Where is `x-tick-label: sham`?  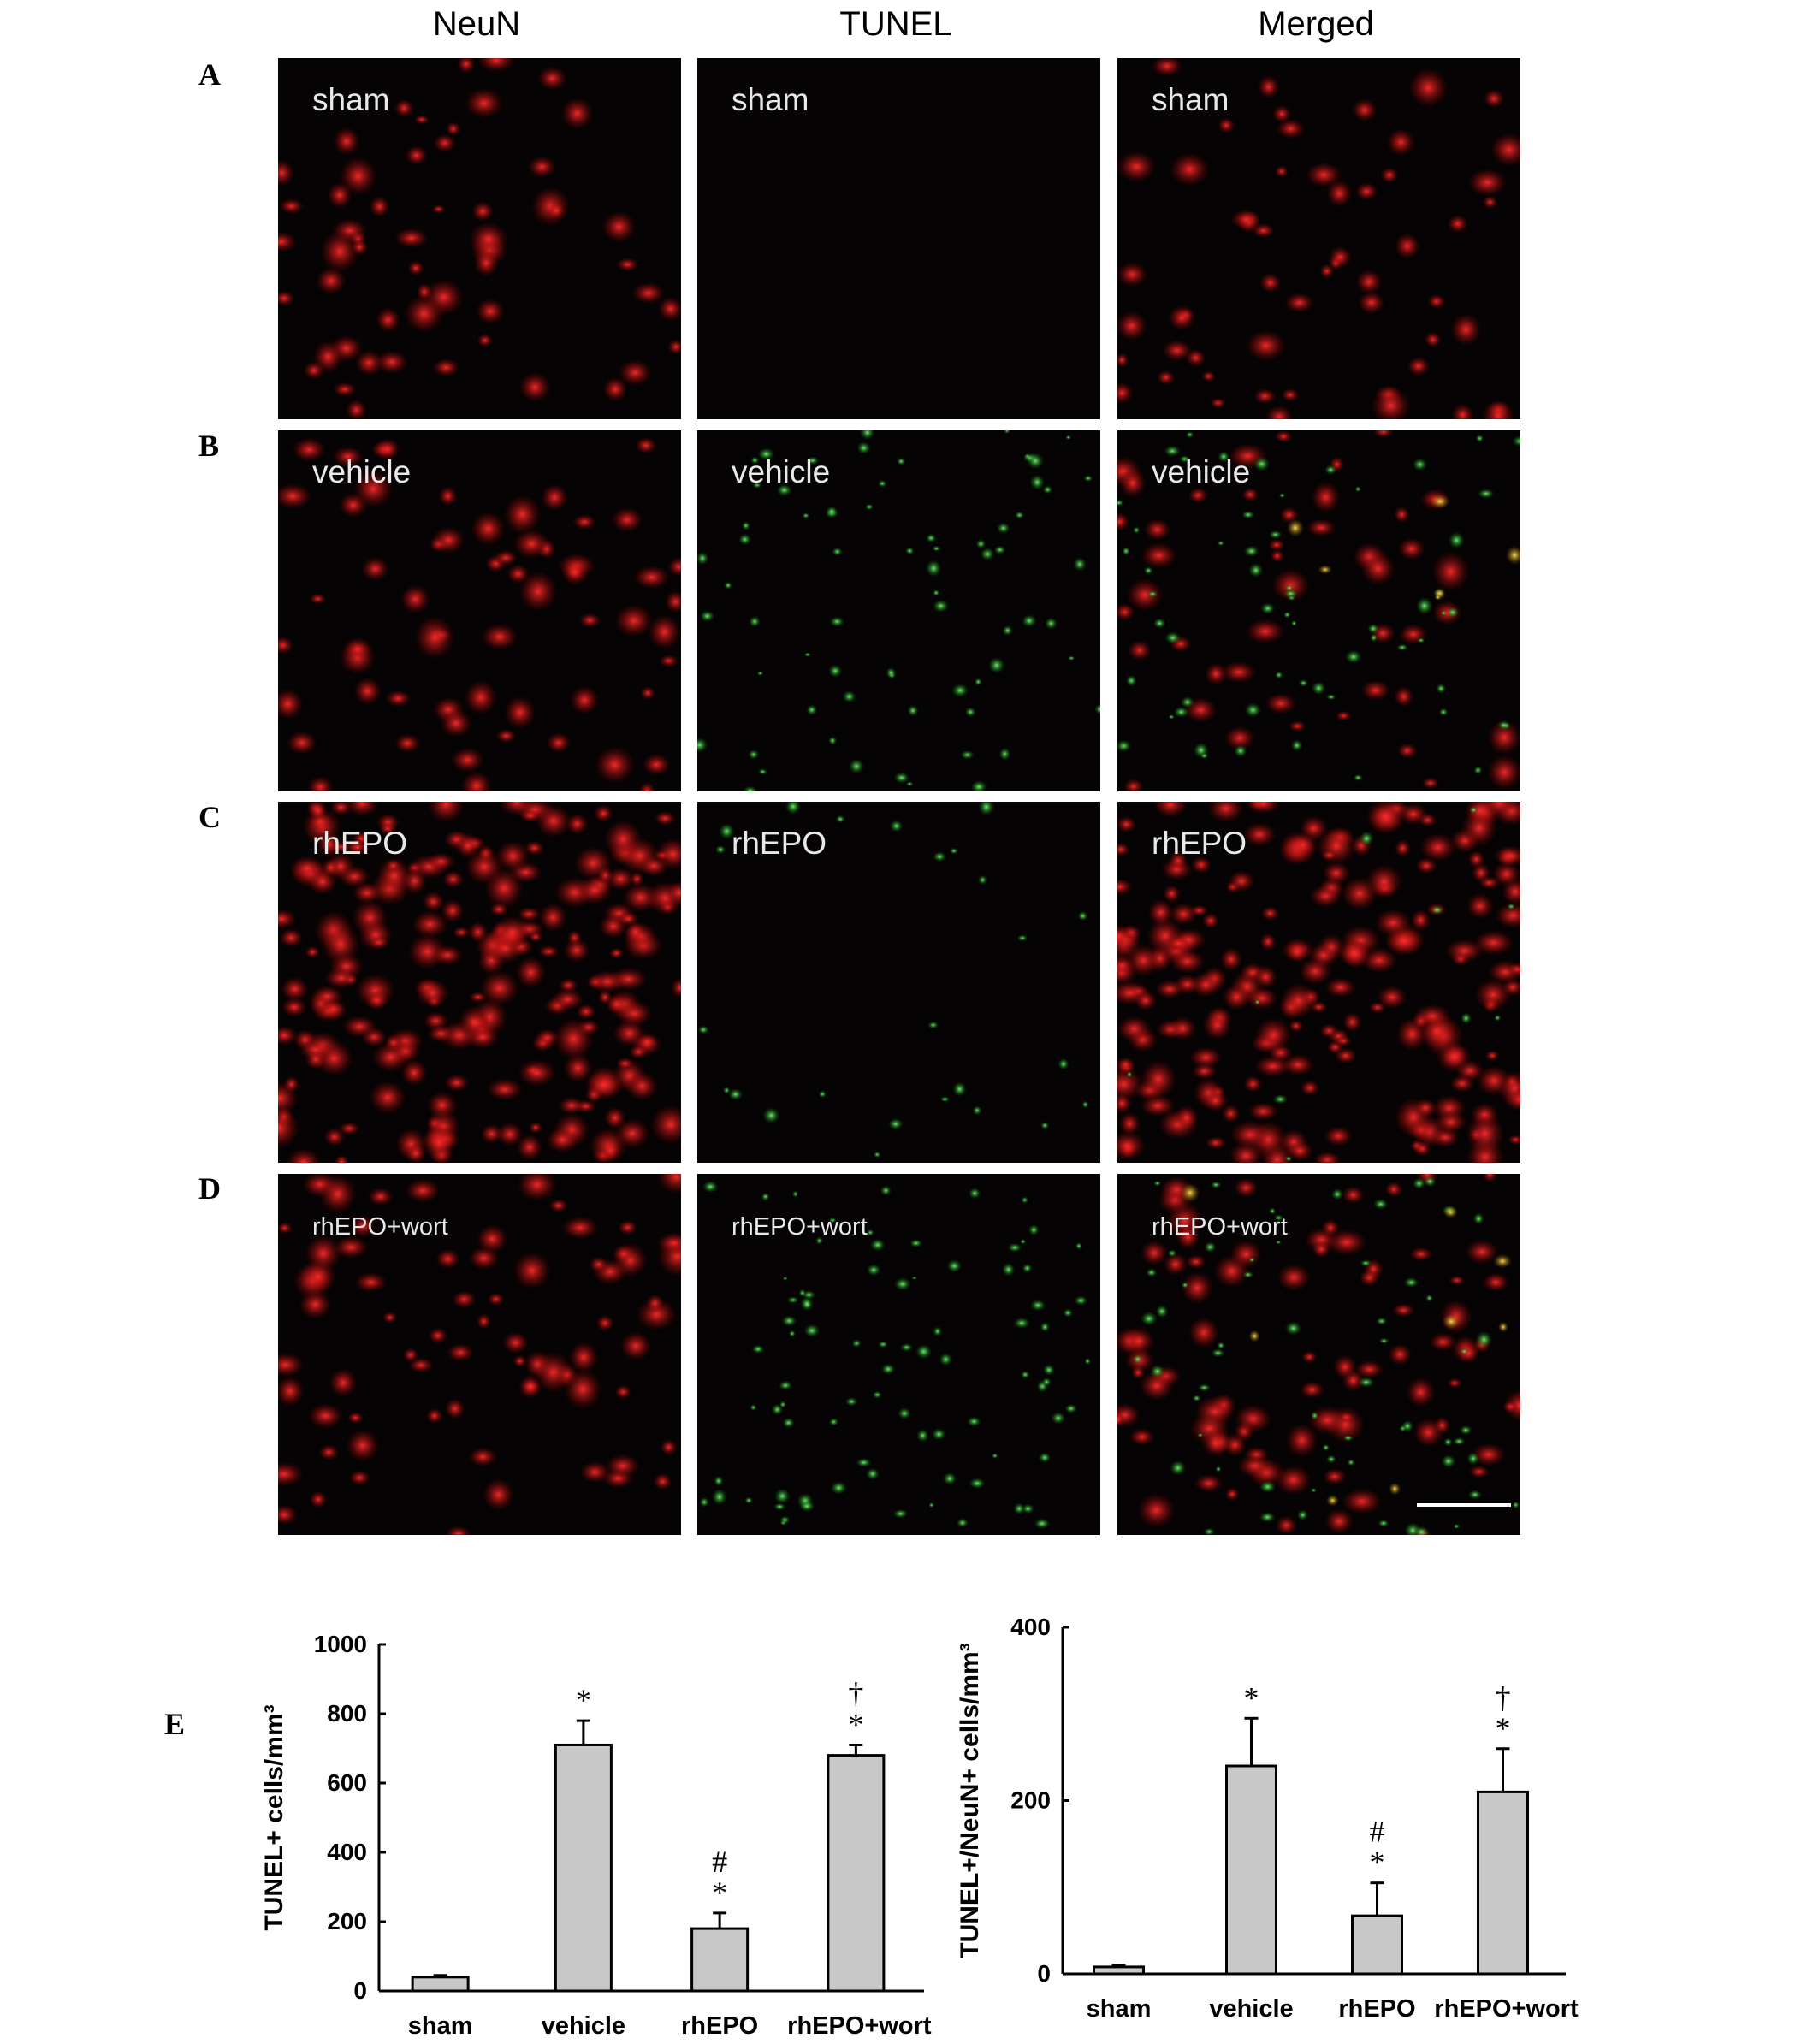
x-tick-label: sham is located at coordinates (440, 2026).